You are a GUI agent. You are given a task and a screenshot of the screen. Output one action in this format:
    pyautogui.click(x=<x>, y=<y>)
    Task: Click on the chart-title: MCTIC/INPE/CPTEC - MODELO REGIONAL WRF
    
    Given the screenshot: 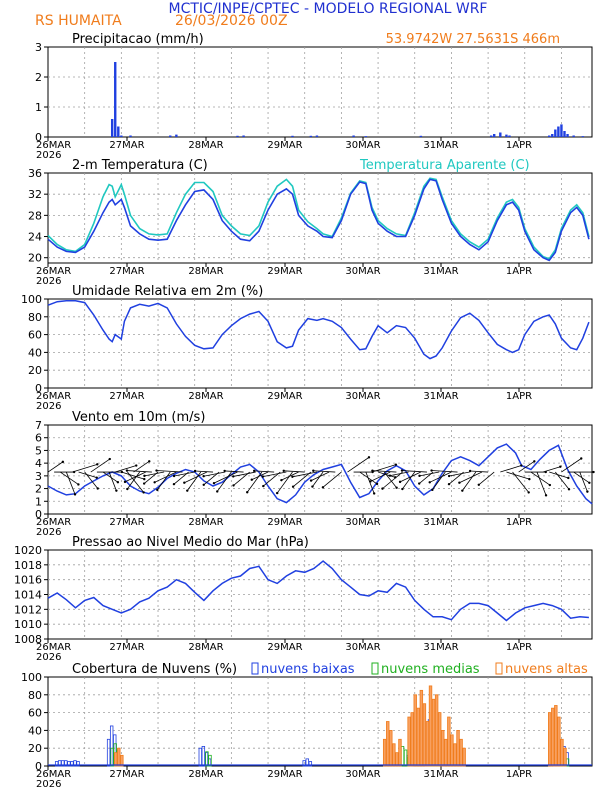 What is the action you would take?
    pyautogui.click(x=328, y=9)
    